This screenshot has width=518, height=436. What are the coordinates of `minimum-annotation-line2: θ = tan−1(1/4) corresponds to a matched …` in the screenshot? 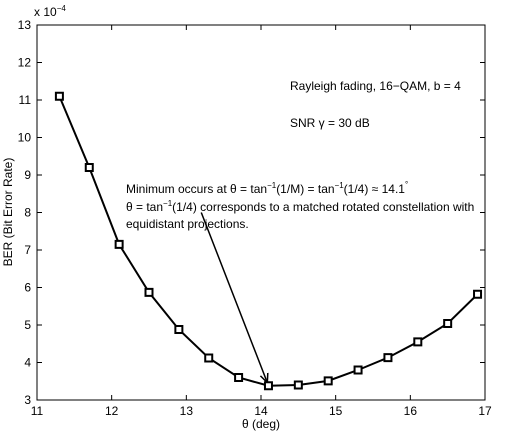 It's located at (300, 206).